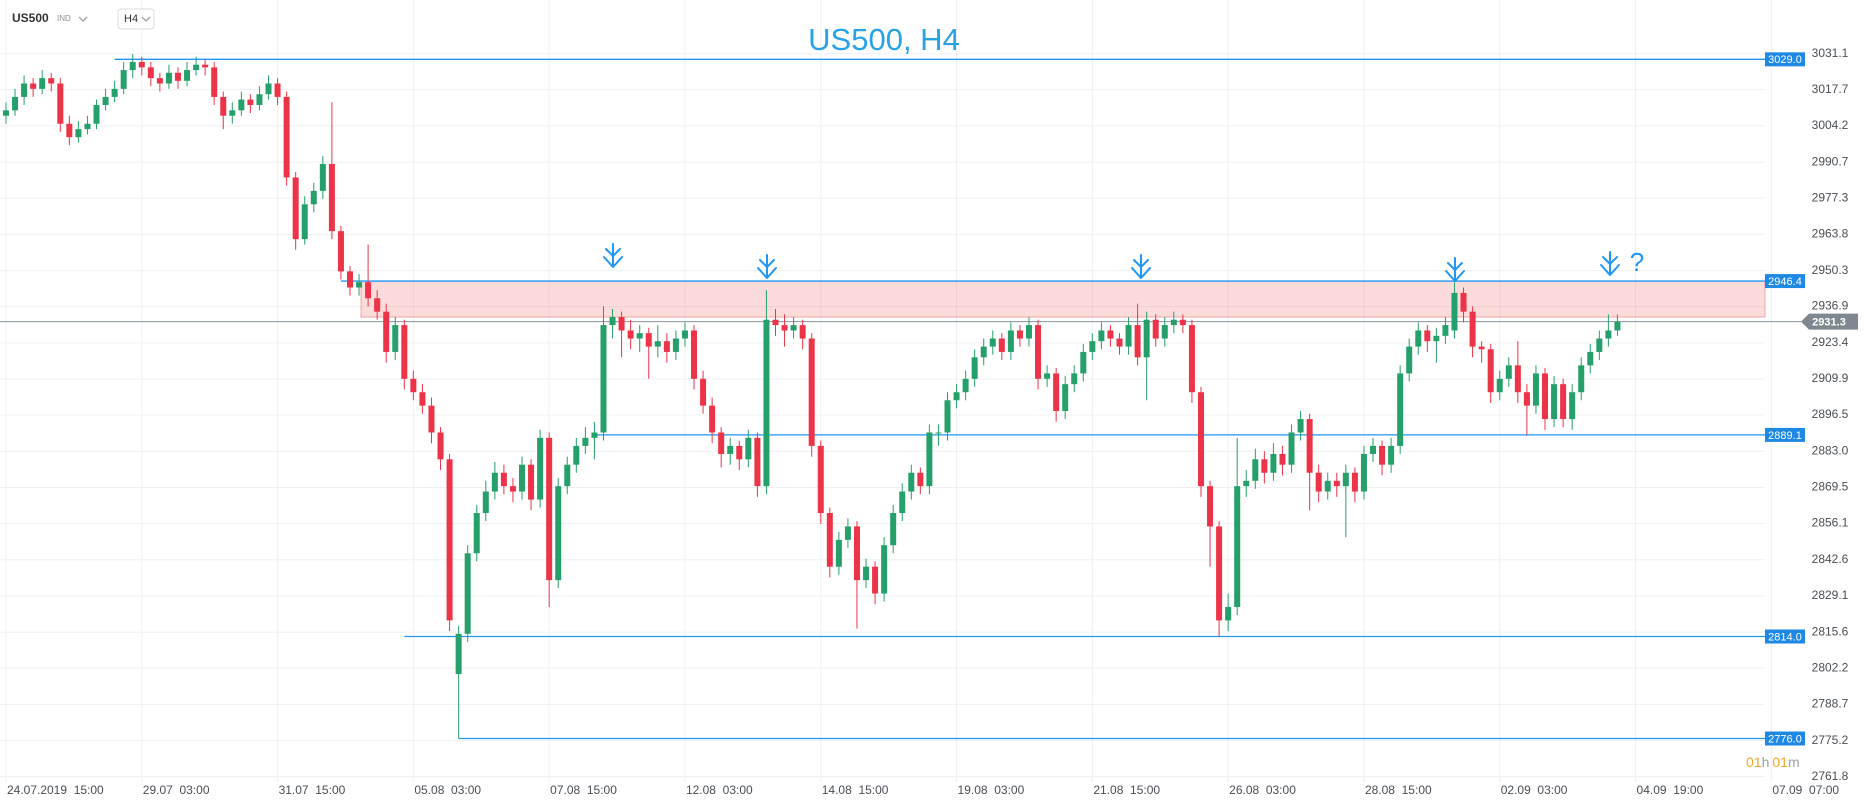  I want to click on level-label: 2776.0, so click(1785, 739).